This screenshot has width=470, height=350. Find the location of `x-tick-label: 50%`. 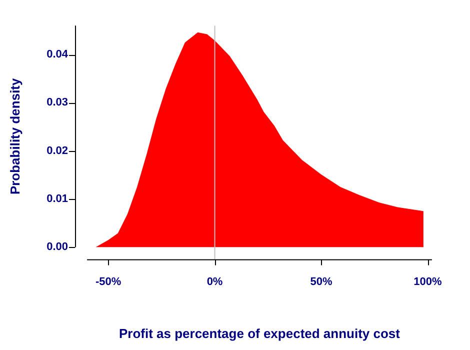

x-tick-label: 50% is located at coordinates (321, 282).